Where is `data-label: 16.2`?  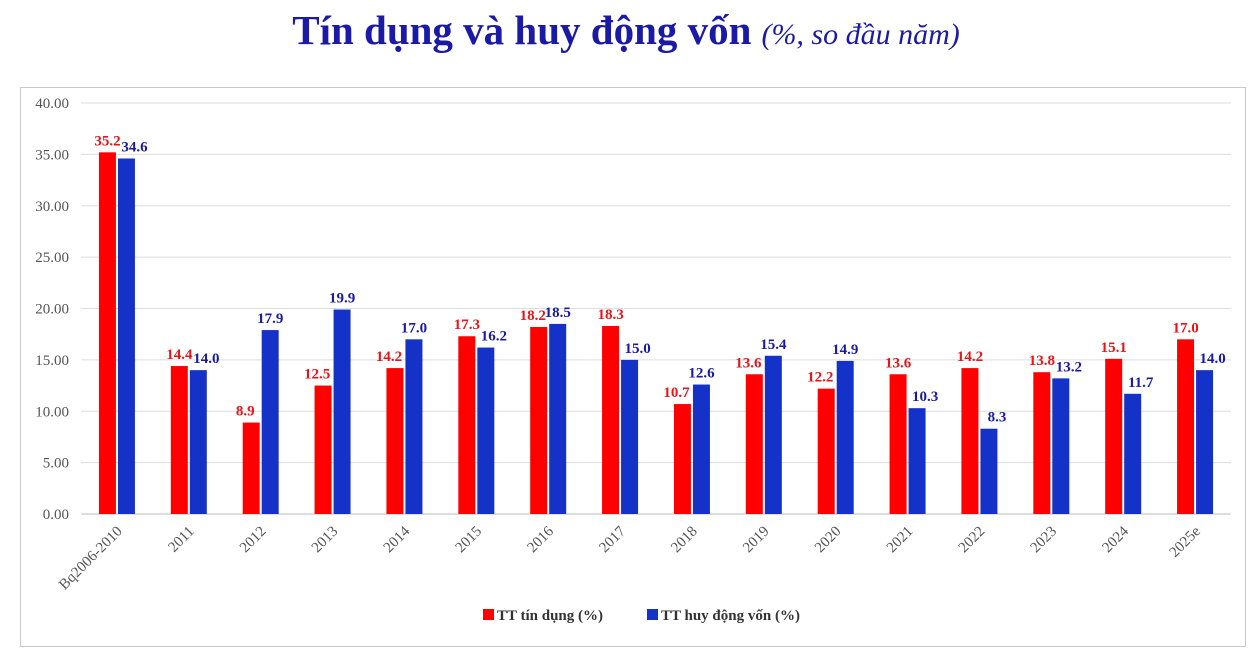
data-label: 16.2 is located at coordinates (494, 337).